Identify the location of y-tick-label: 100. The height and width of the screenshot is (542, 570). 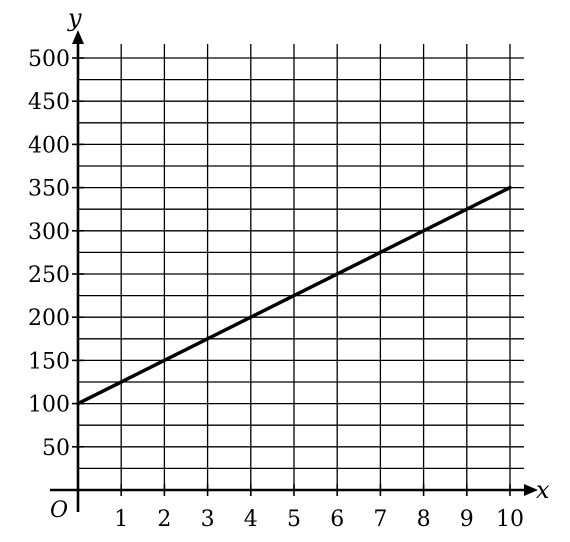
(49, 405).